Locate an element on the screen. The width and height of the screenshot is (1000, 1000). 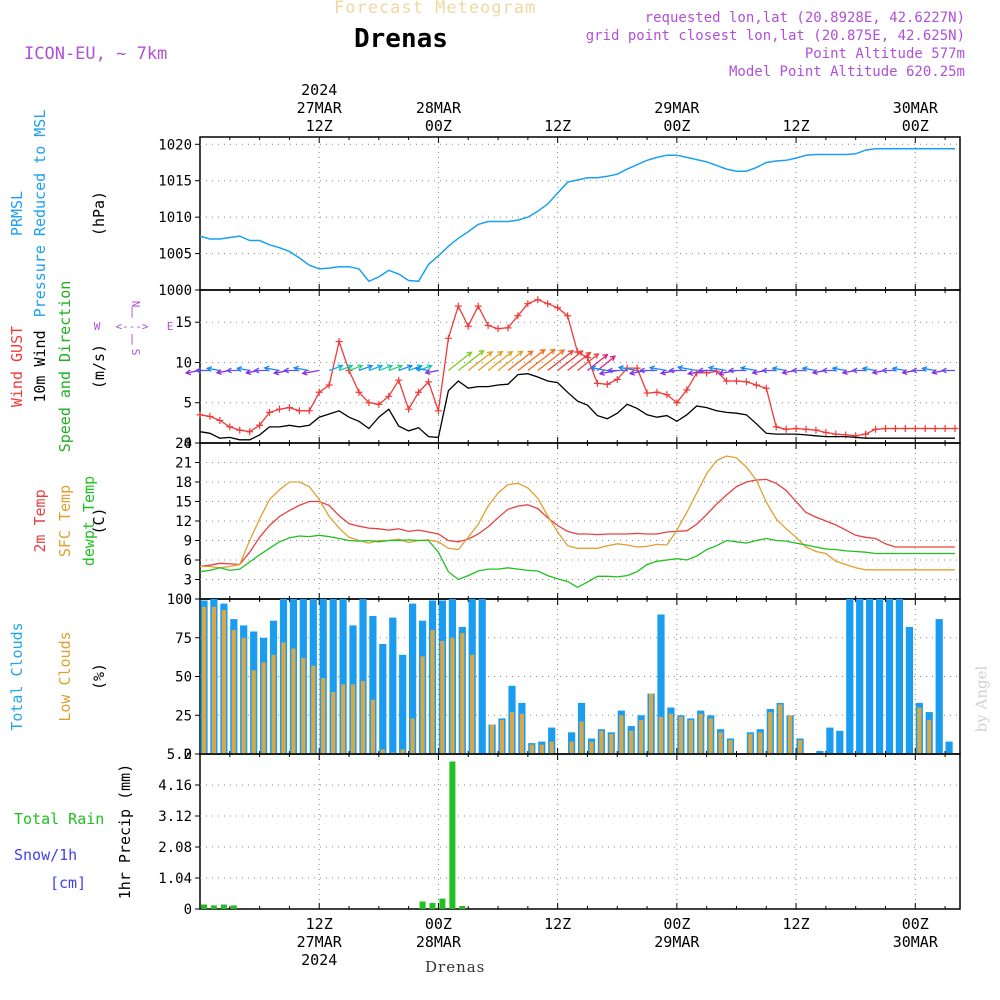
wind-speed-line is located at coordinates (577, 407).